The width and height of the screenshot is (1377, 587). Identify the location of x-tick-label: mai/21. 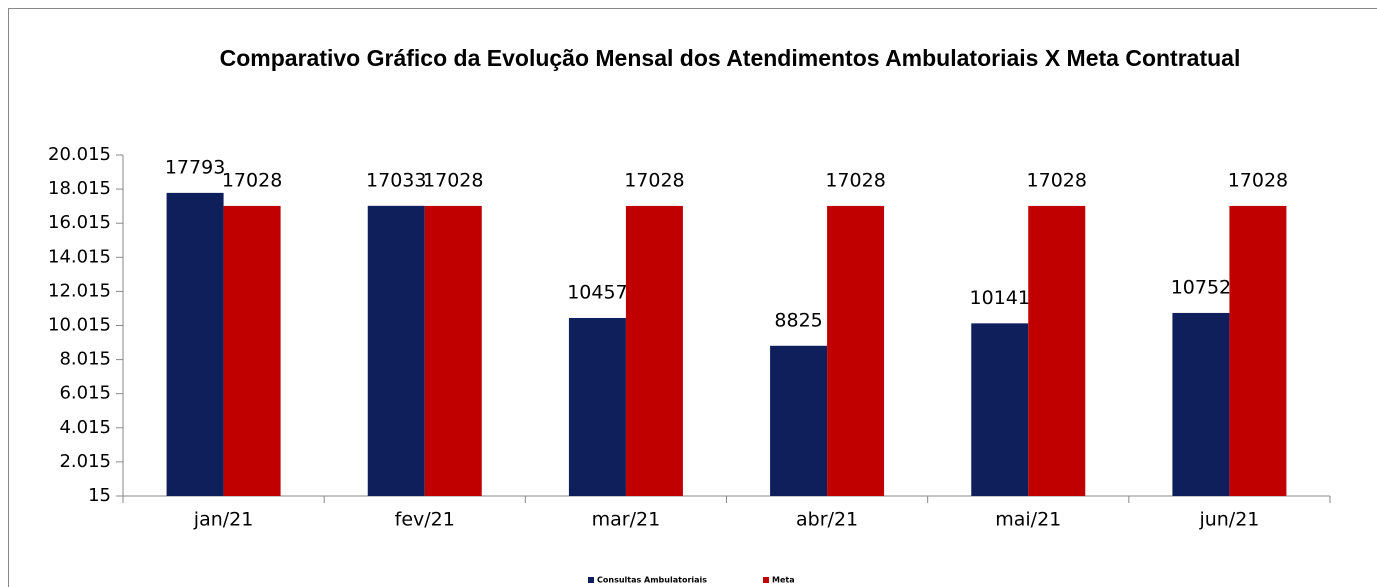
(1028, 520).